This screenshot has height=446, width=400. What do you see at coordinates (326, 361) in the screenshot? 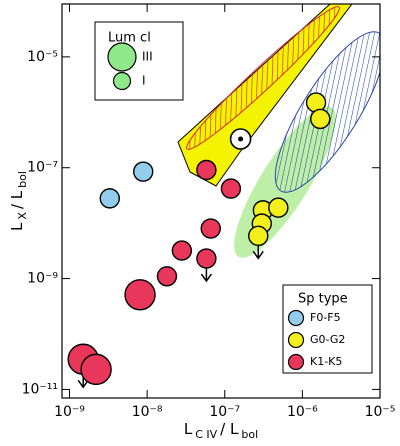
I see `legend-label: K1-K5` at bounding box center [326, 361].